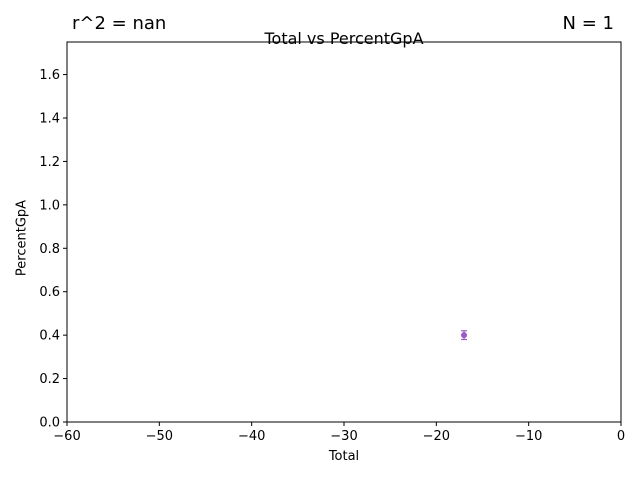  Describe the element at coordinates (588, 23) in the screenshot. I see `sample-count-annotation: N = 1` at that location.